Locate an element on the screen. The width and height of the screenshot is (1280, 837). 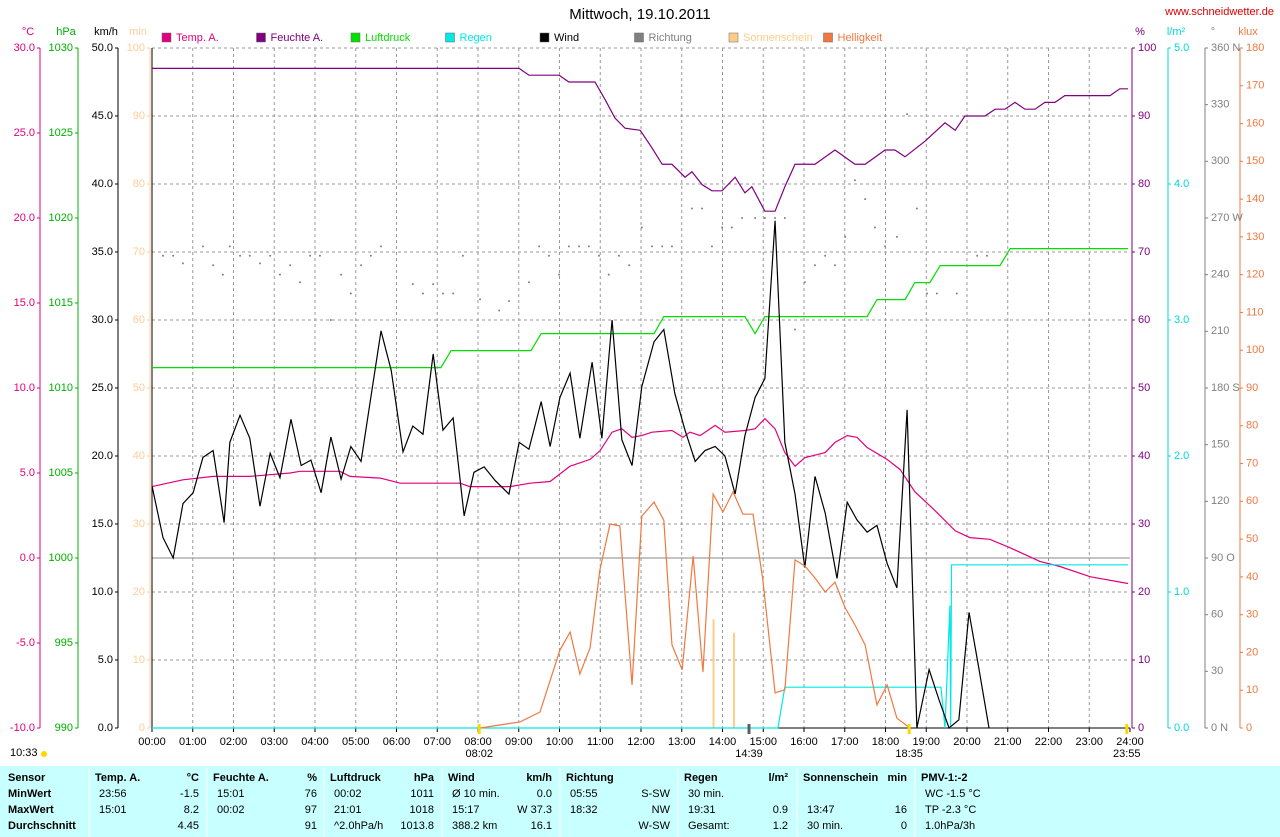
row-label: Durchschnitt is located at coordinates (42, 826).